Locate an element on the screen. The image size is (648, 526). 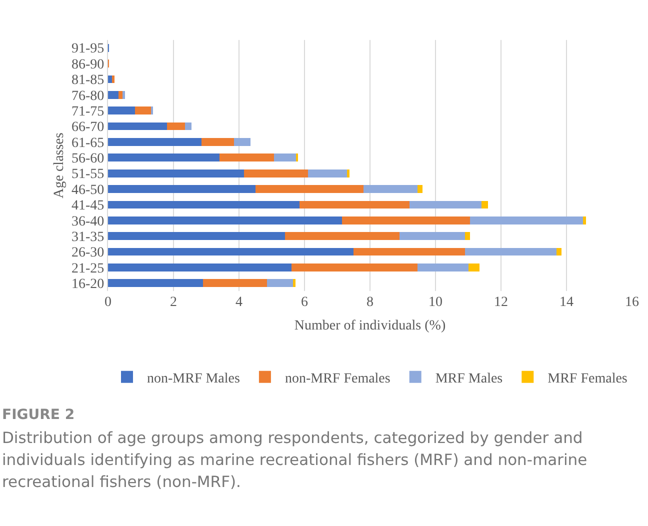
y-tick-label: 31-35 is located at coordinates (88, 237).